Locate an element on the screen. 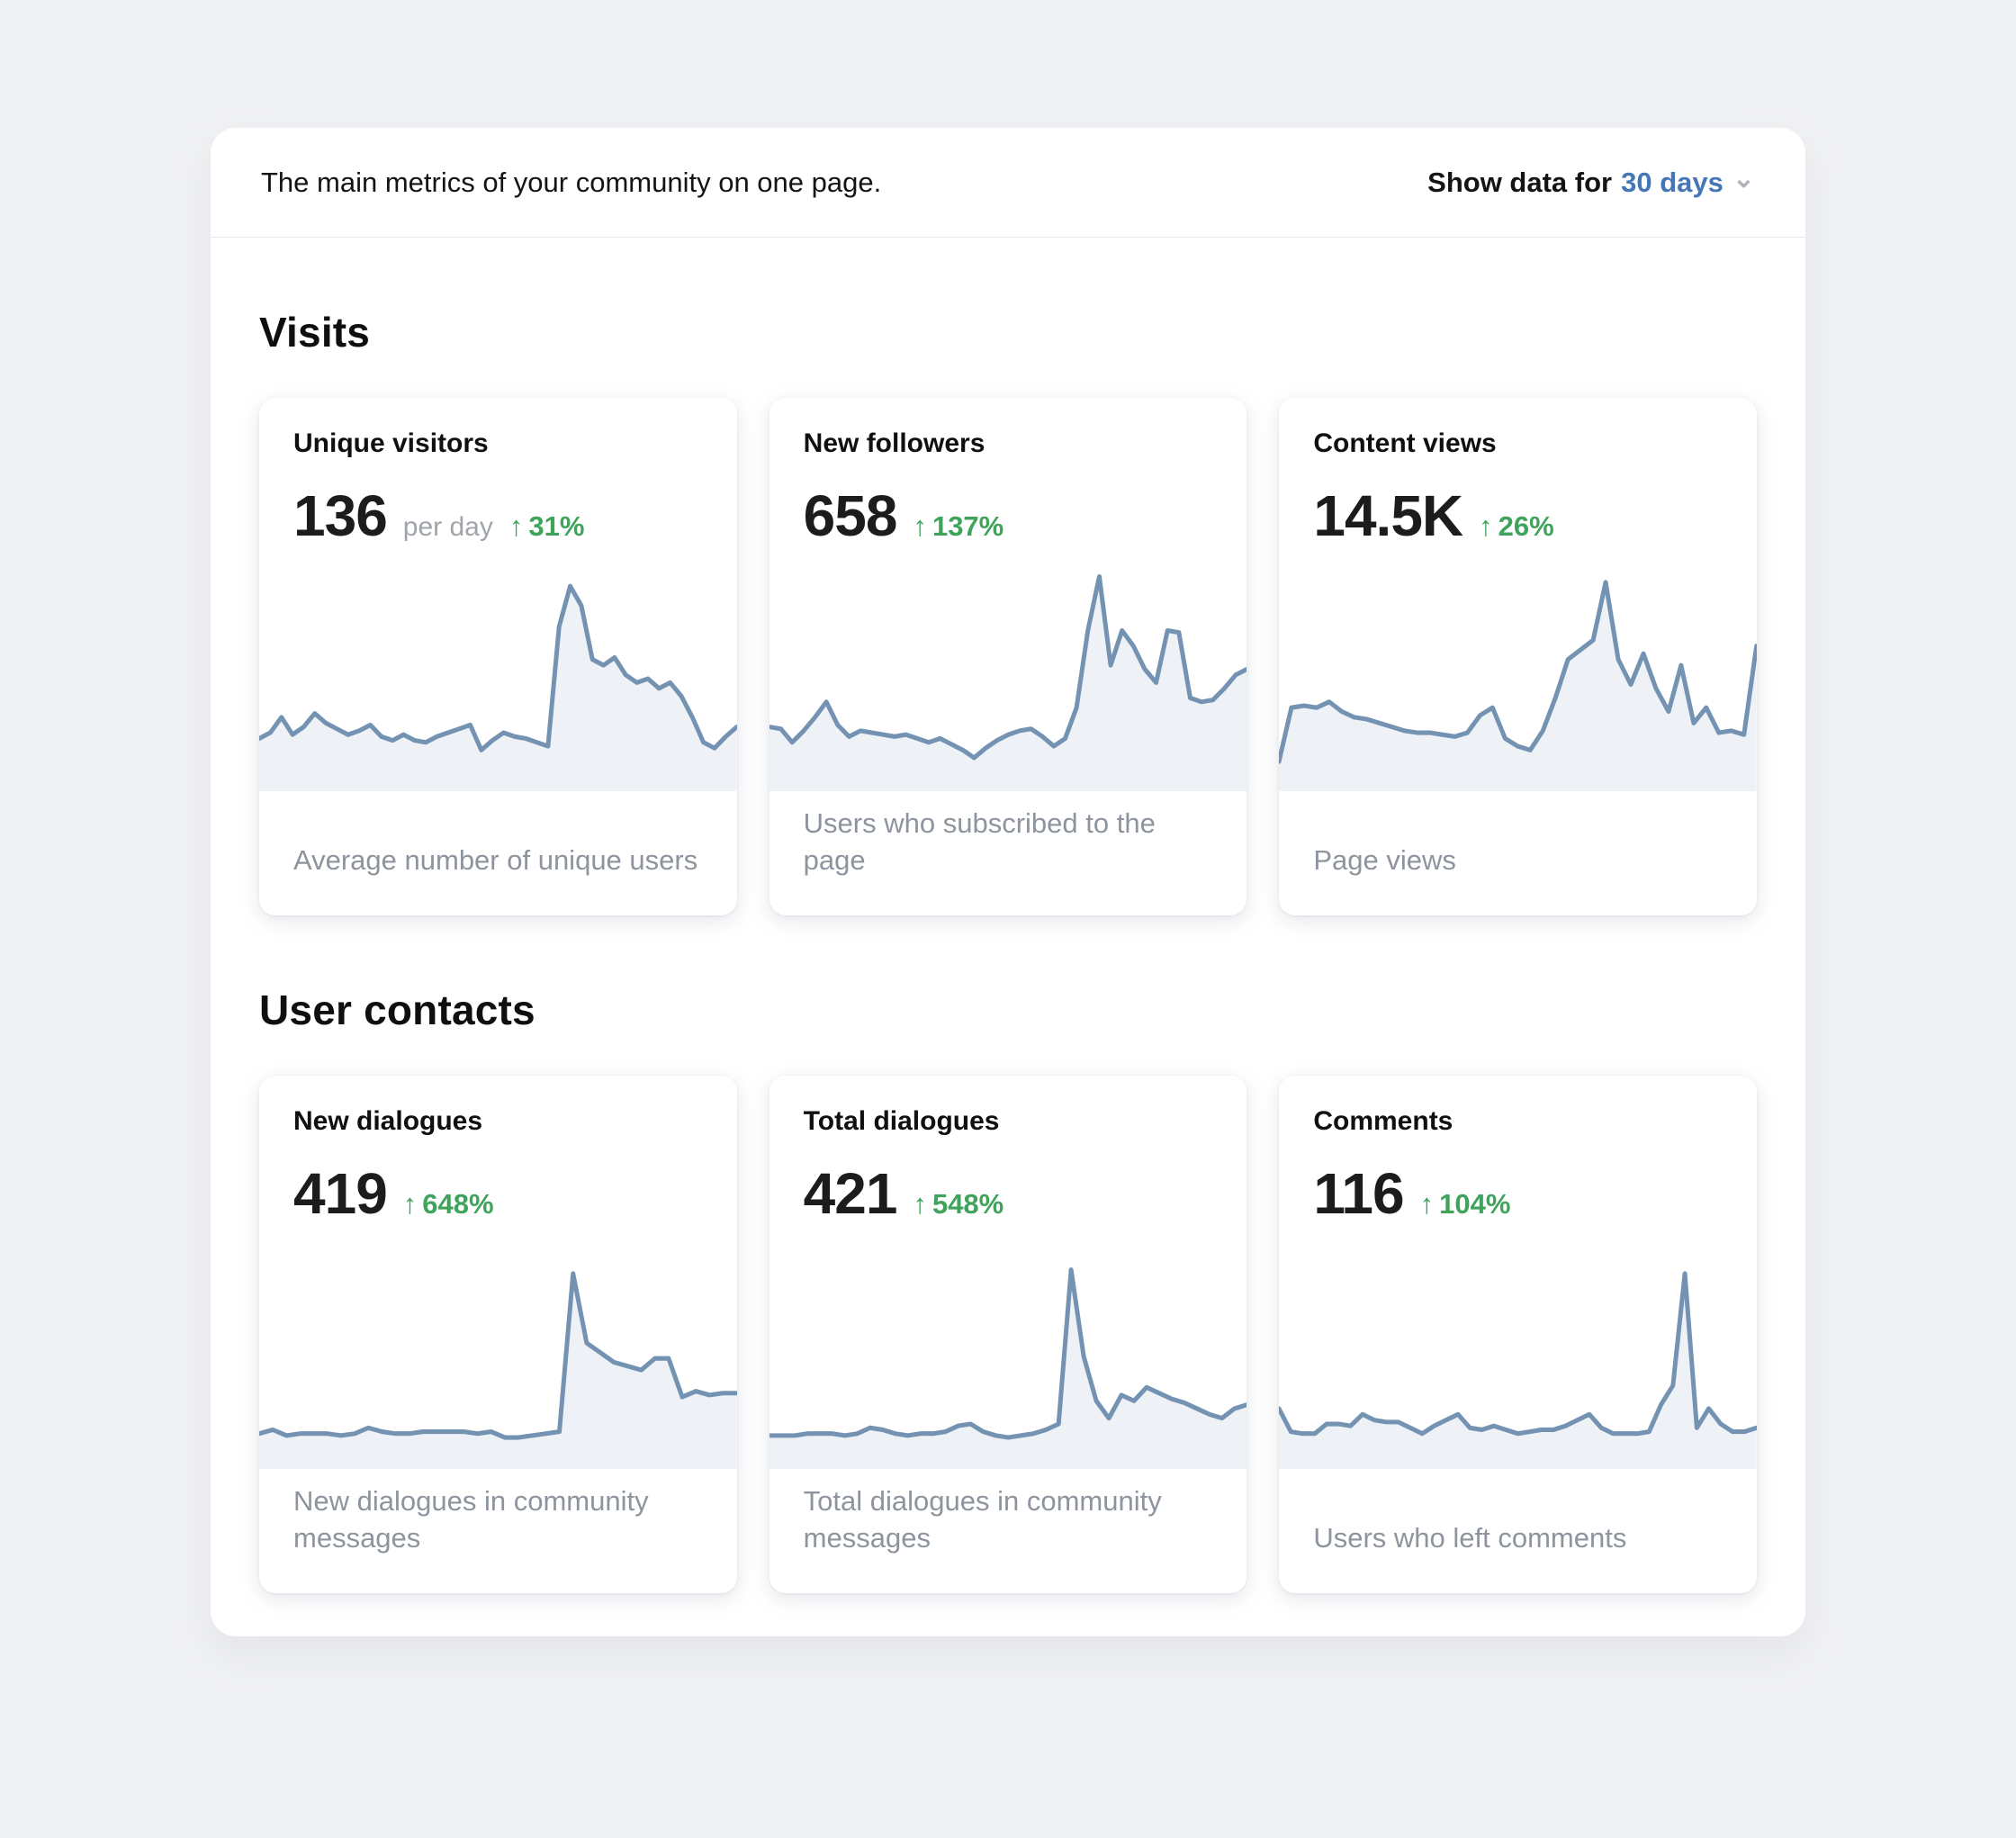  card-caption: Users who subscribed to the page is located at coordinates (980, 841).